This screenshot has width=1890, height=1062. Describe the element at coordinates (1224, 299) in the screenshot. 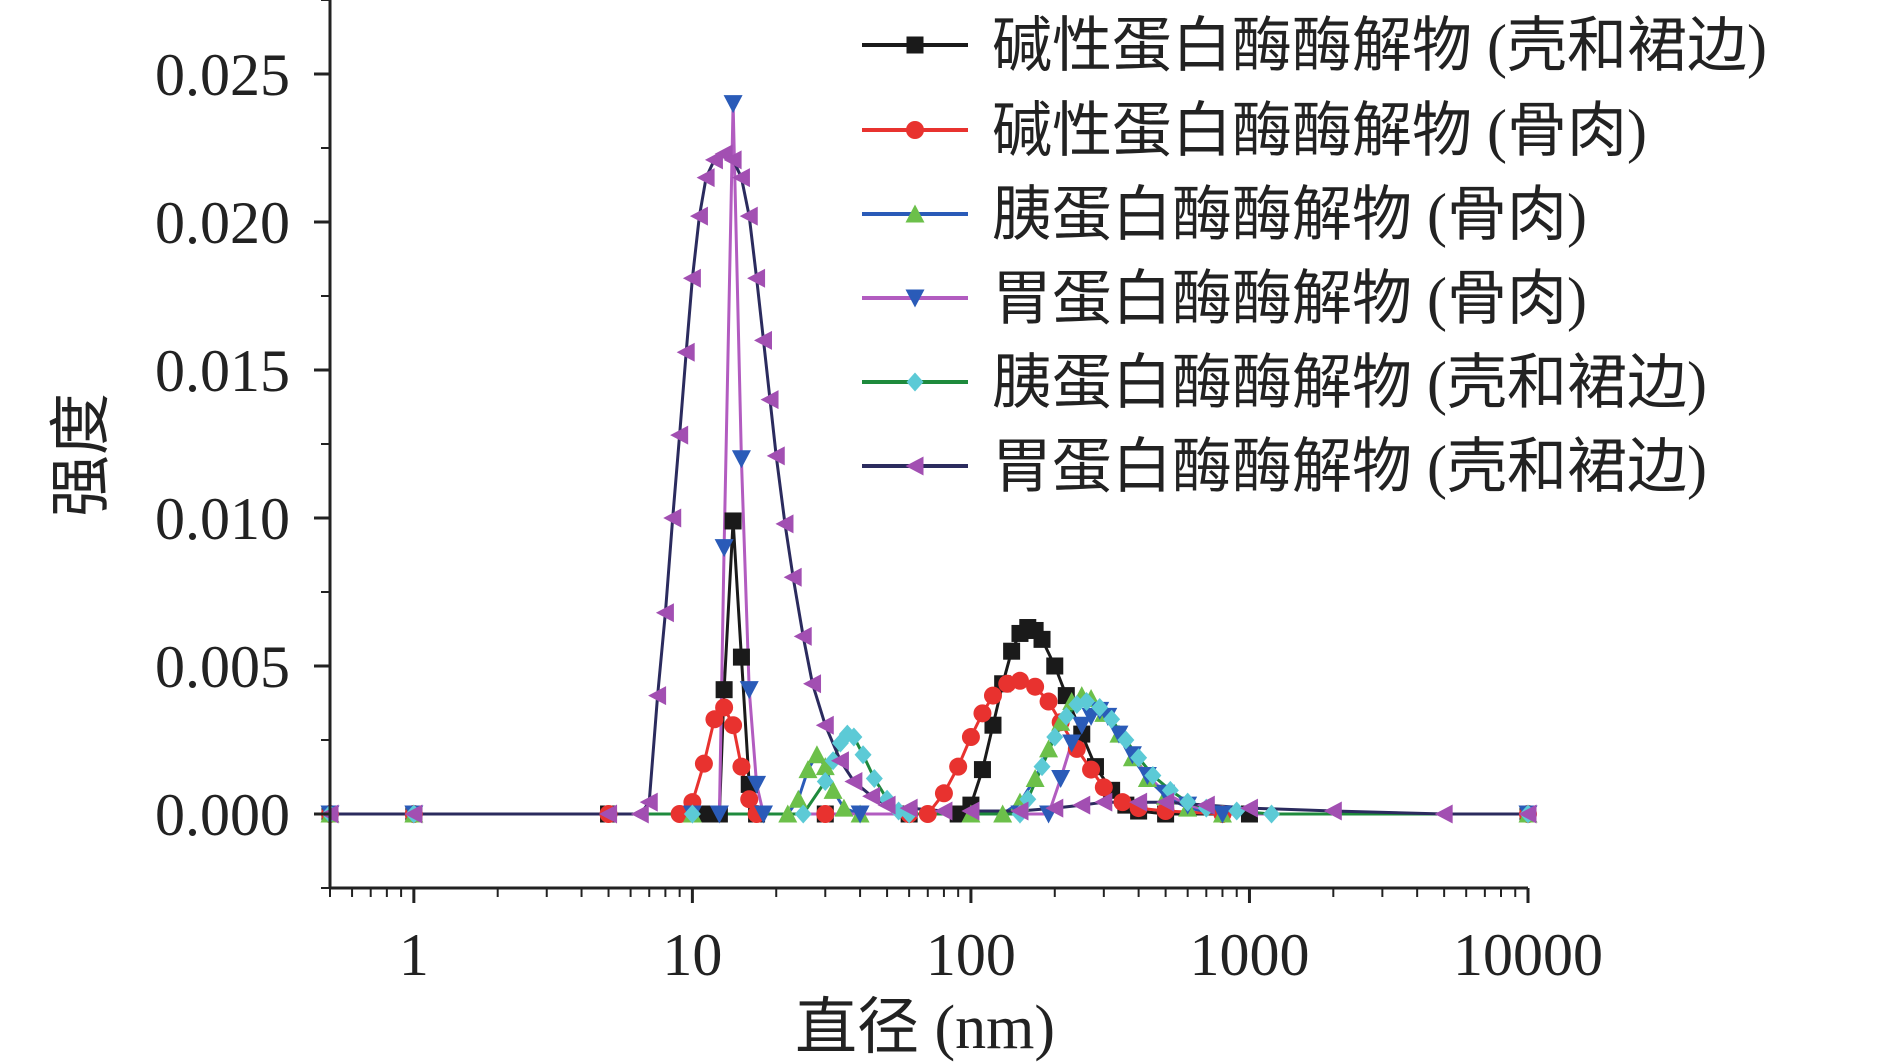

I see `legend-item: 胃蛋白酶酶解物 (骨肉)` at that location.